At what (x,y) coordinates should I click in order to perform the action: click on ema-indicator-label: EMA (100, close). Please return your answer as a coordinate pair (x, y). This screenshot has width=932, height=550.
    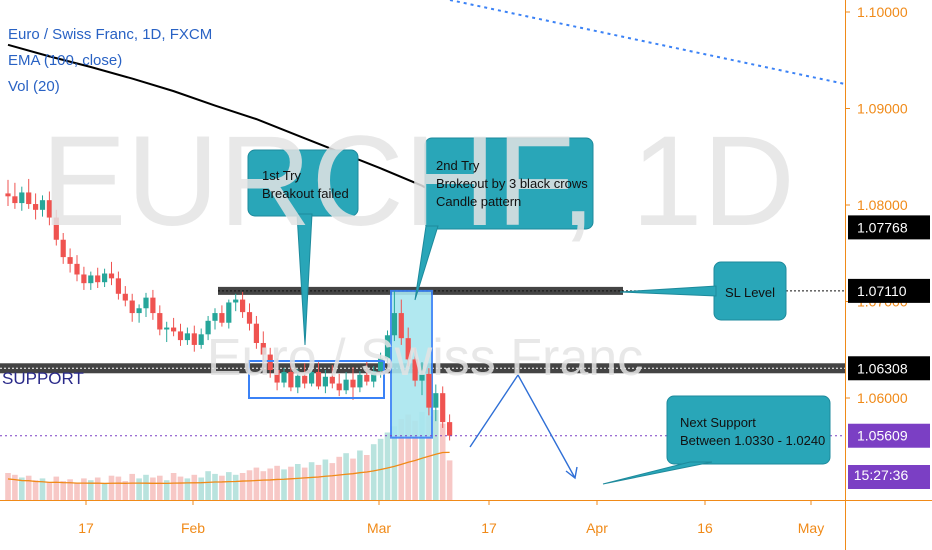
    Looking at the image, I should click on (65, 60).